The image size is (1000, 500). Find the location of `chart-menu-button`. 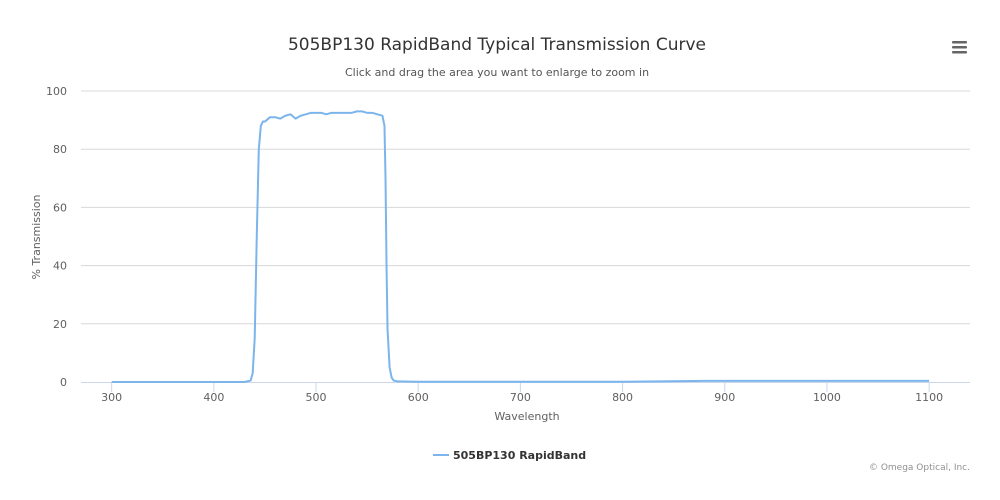

chart-menu-button is located at coordinates (960, 47).